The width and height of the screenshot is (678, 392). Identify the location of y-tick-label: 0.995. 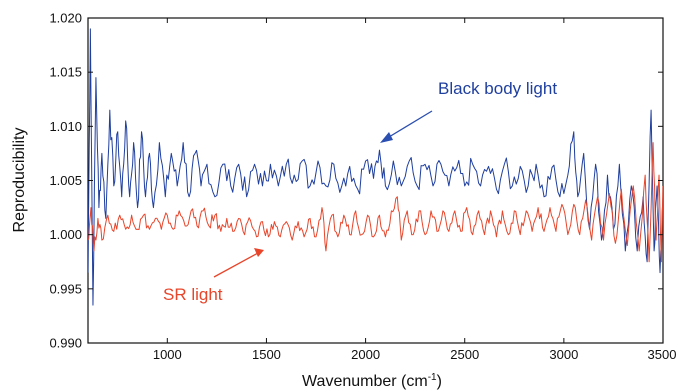
(65, 288).